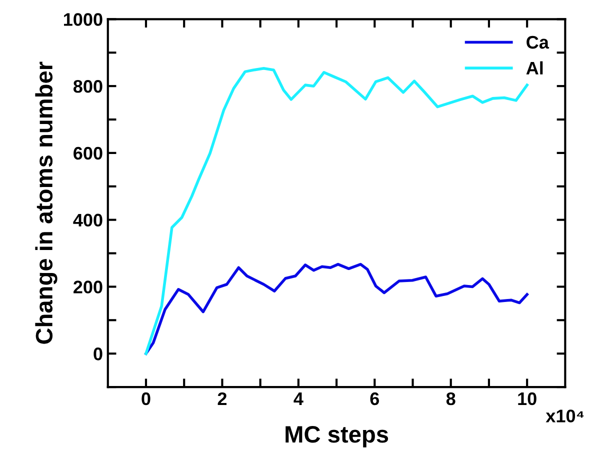 This screenshot has height=468, width=613. What do you see at coordinates (222, 398) in the screenshot?
I see `x-tick-label: 2` at bounding box center [222, 398].